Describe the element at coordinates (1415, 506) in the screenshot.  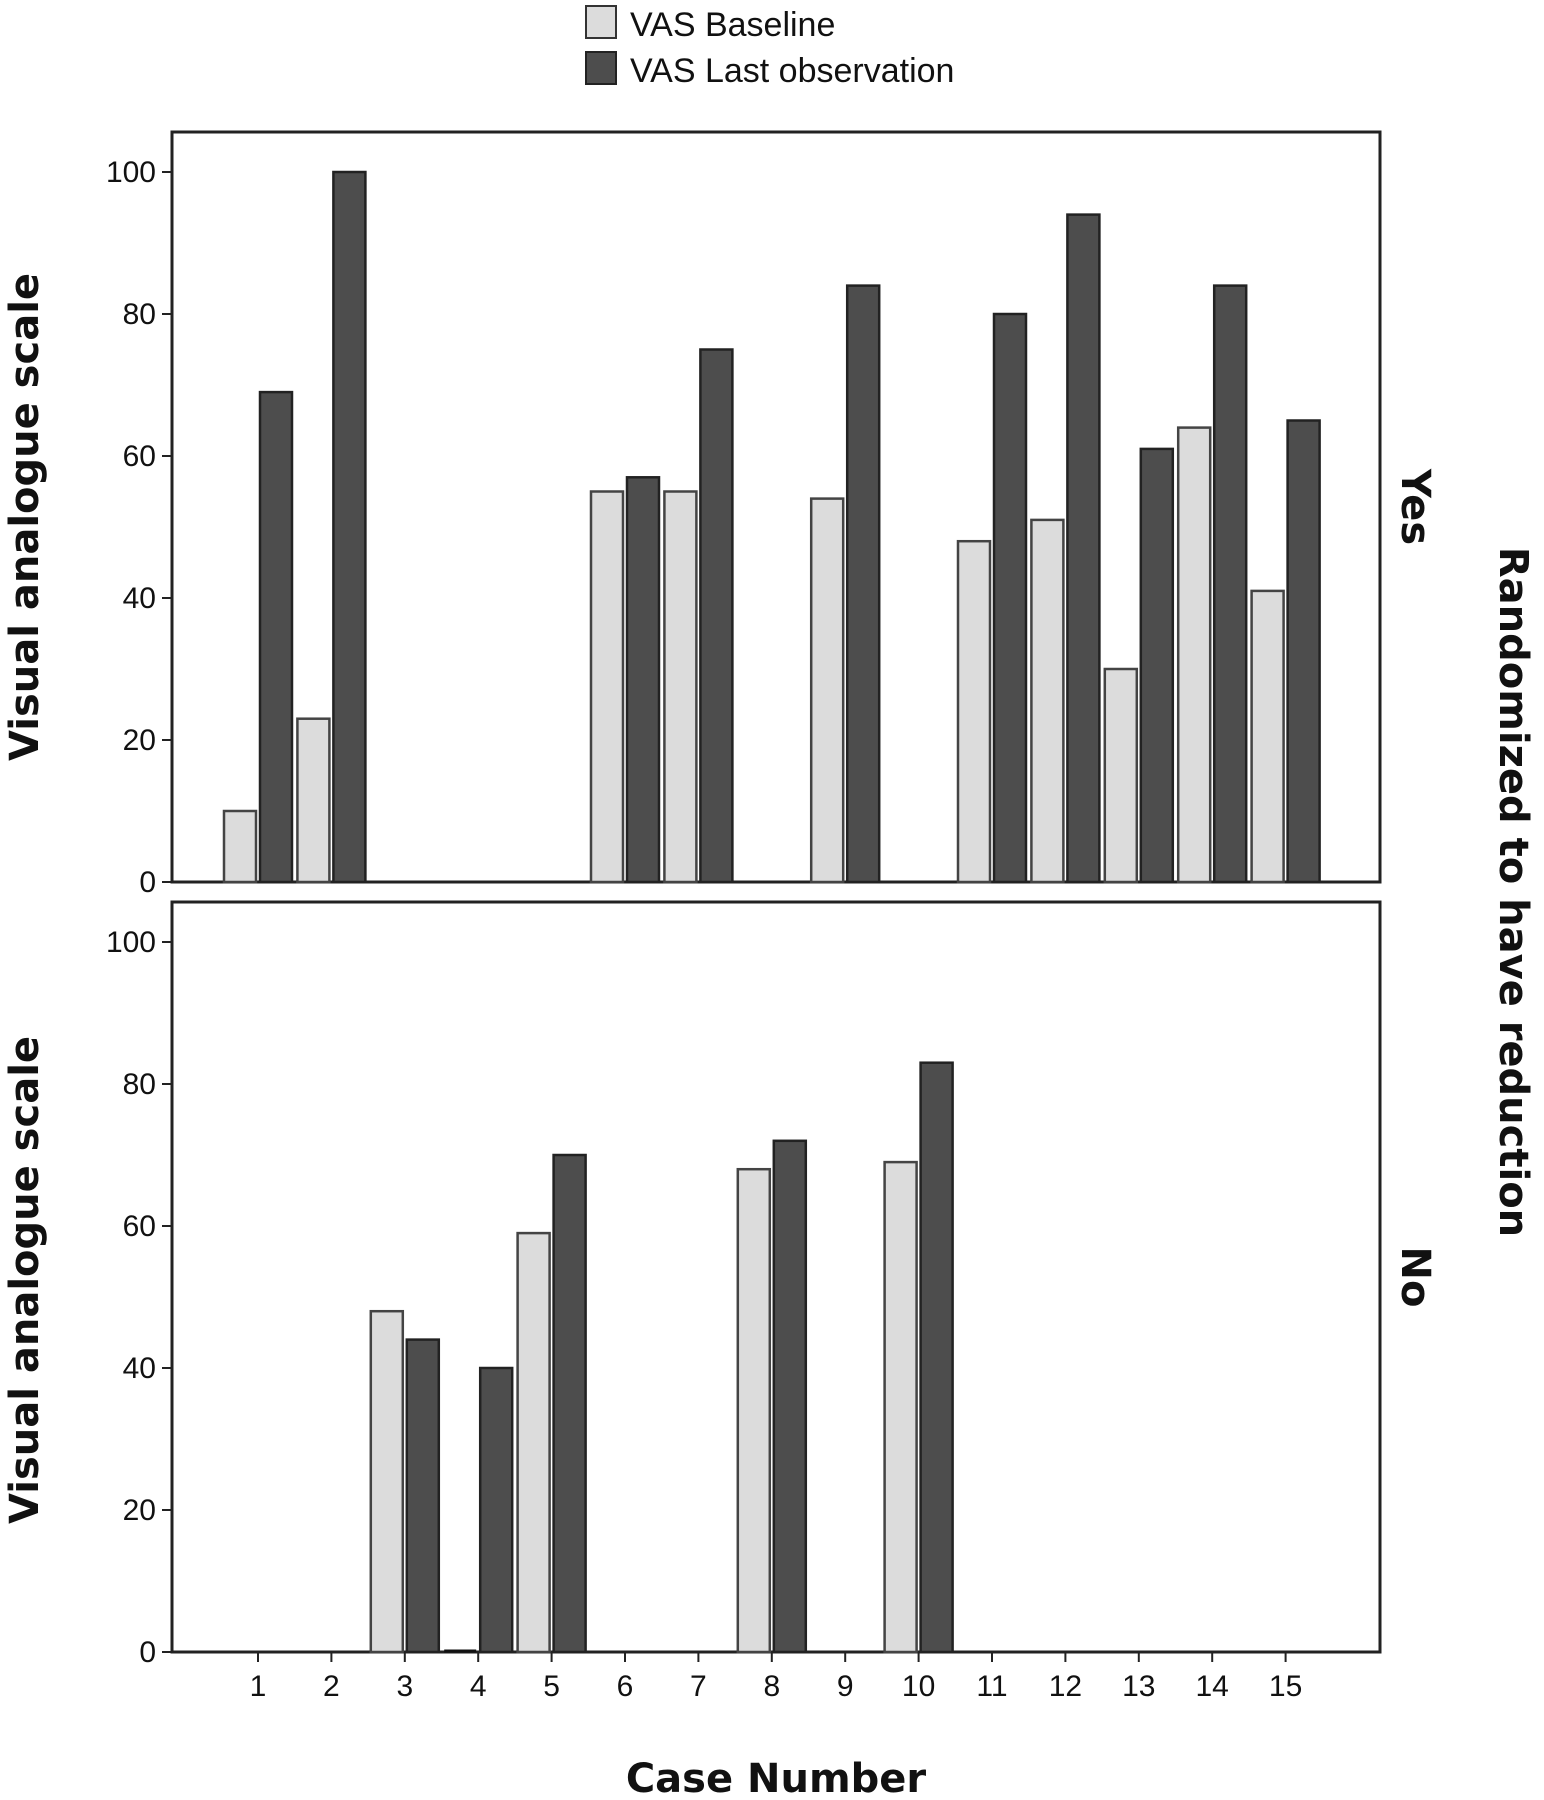
I see `panel-label-yes: Yes` at that location.